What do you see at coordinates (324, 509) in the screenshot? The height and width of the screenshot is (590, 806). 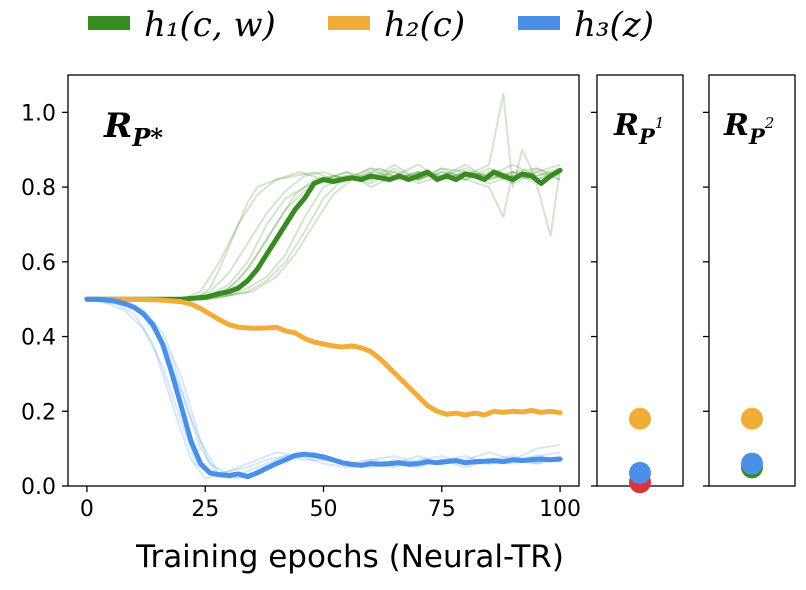 I see `x-tick-label-50: 50` at bounding box center [324, 509].